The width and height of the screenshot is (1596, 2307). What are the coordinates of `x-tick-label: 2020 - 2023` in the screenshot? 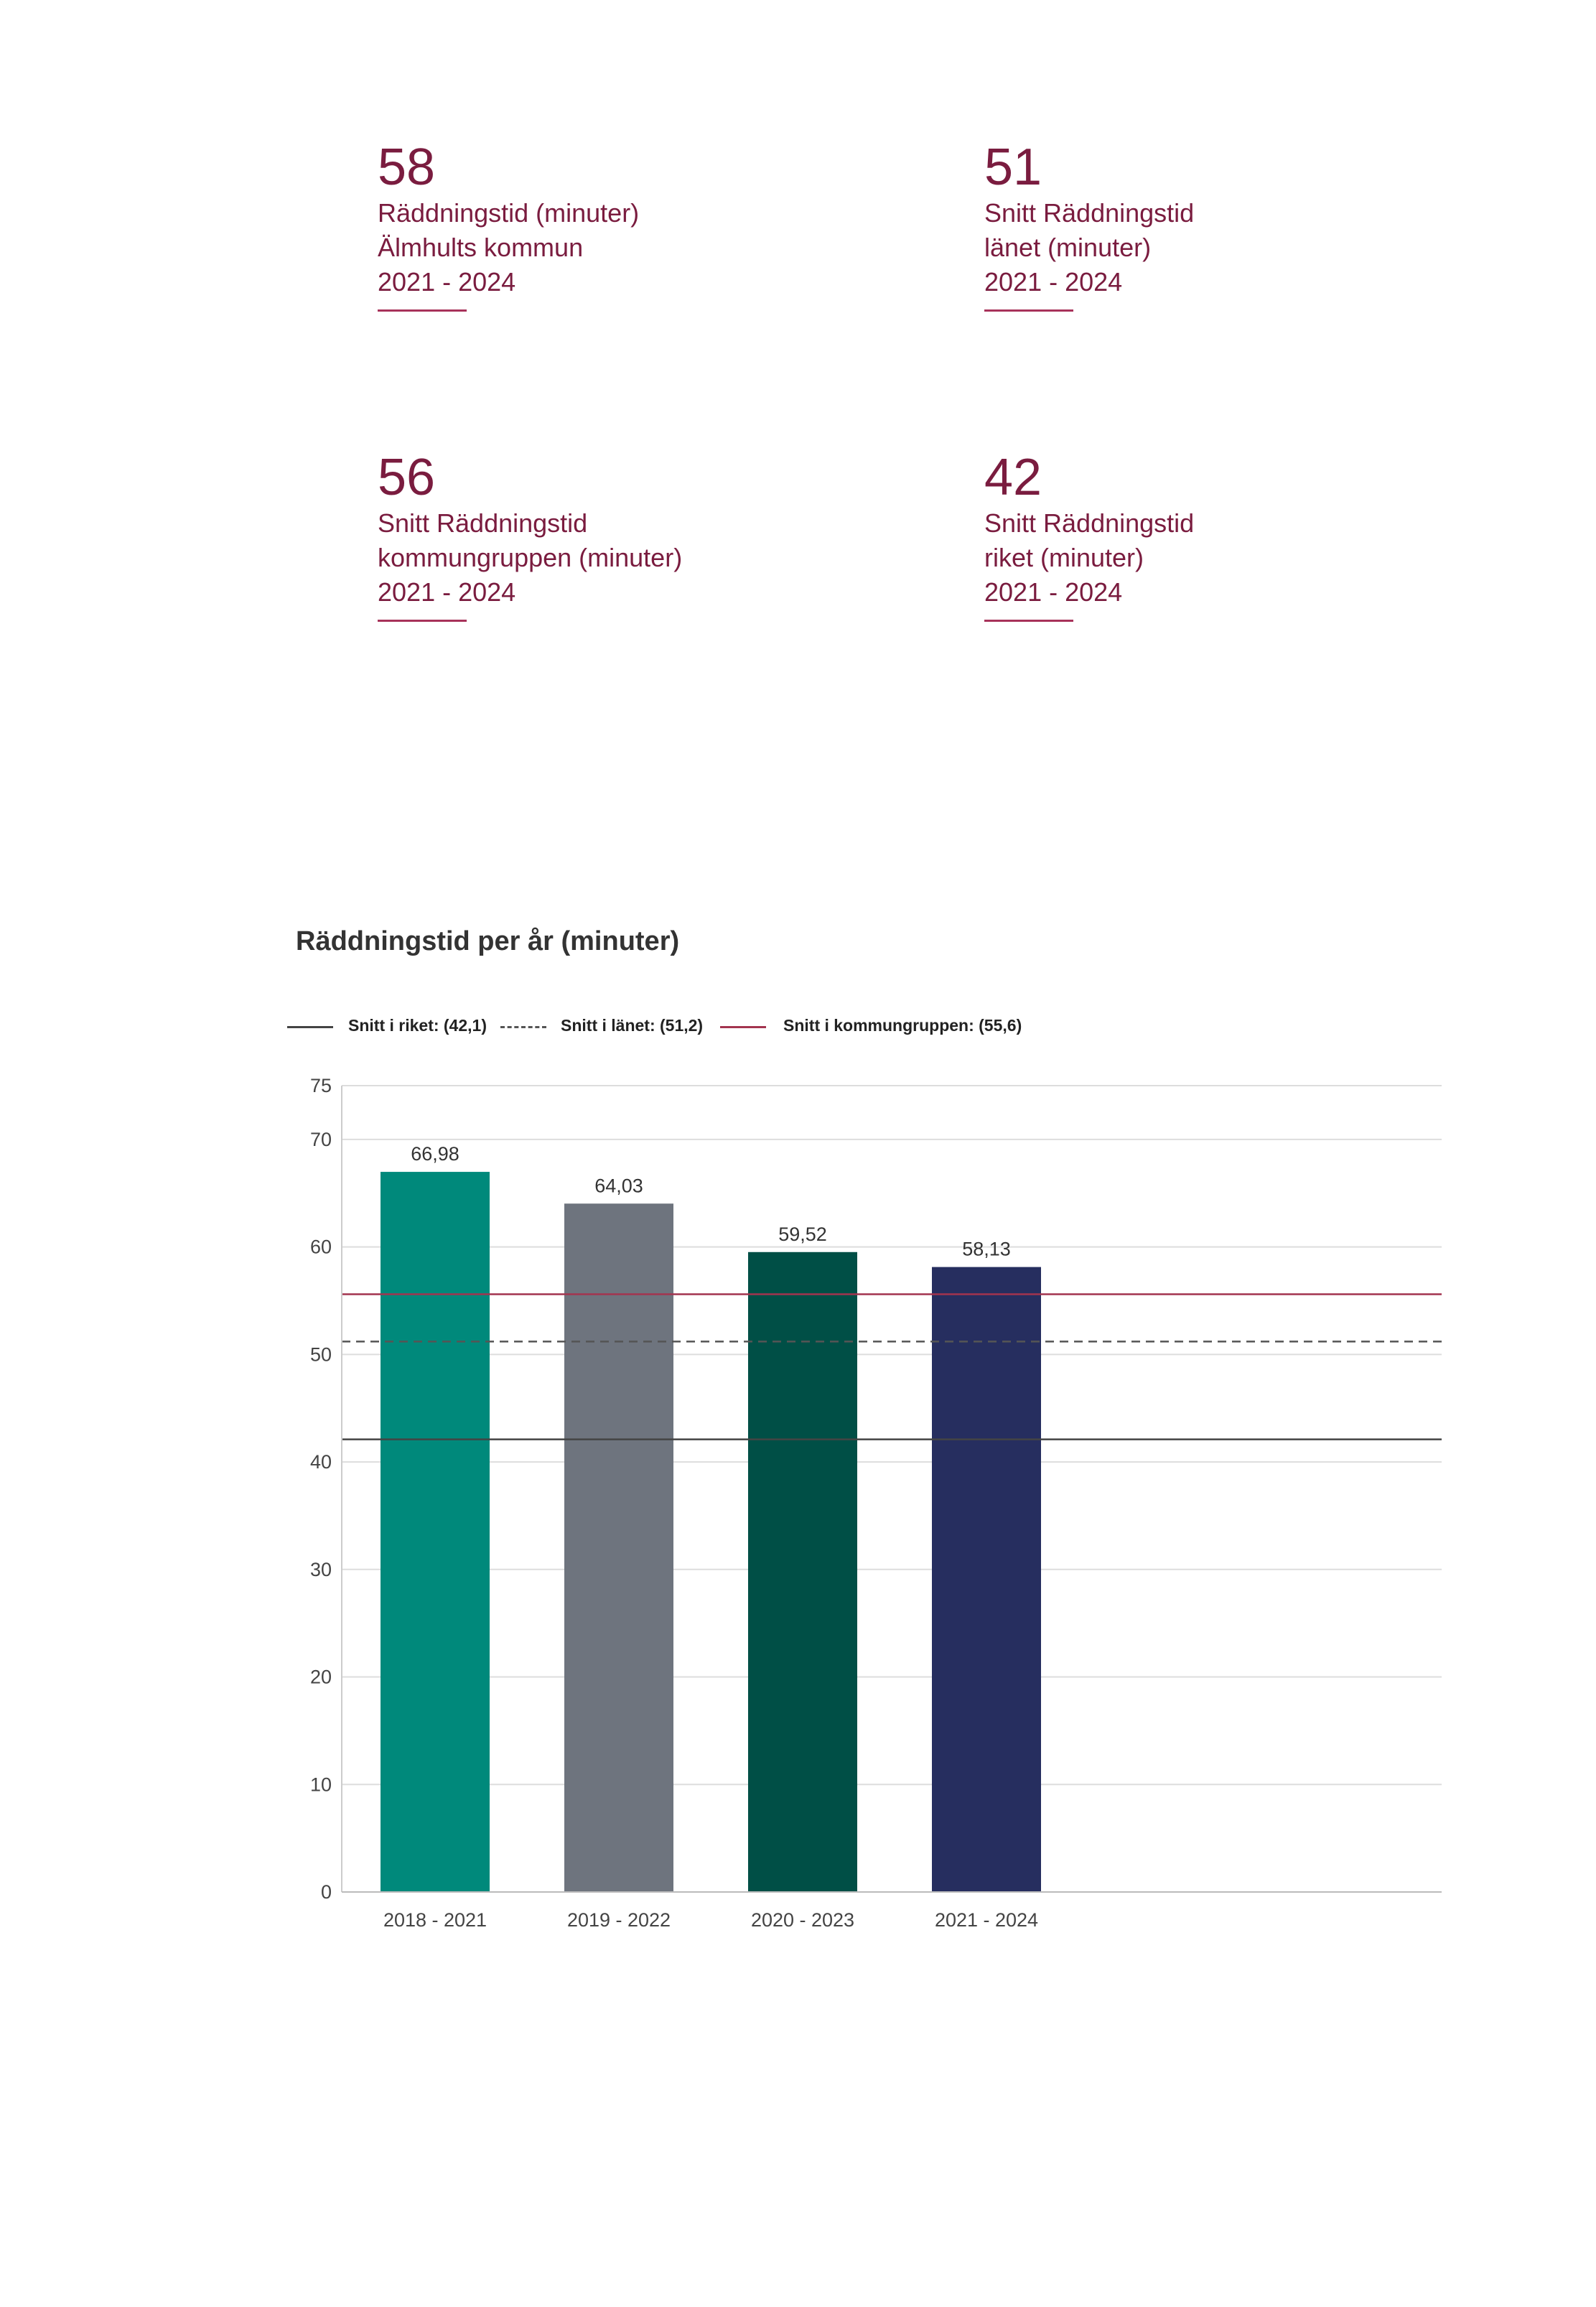 It's located at (802, 1920).